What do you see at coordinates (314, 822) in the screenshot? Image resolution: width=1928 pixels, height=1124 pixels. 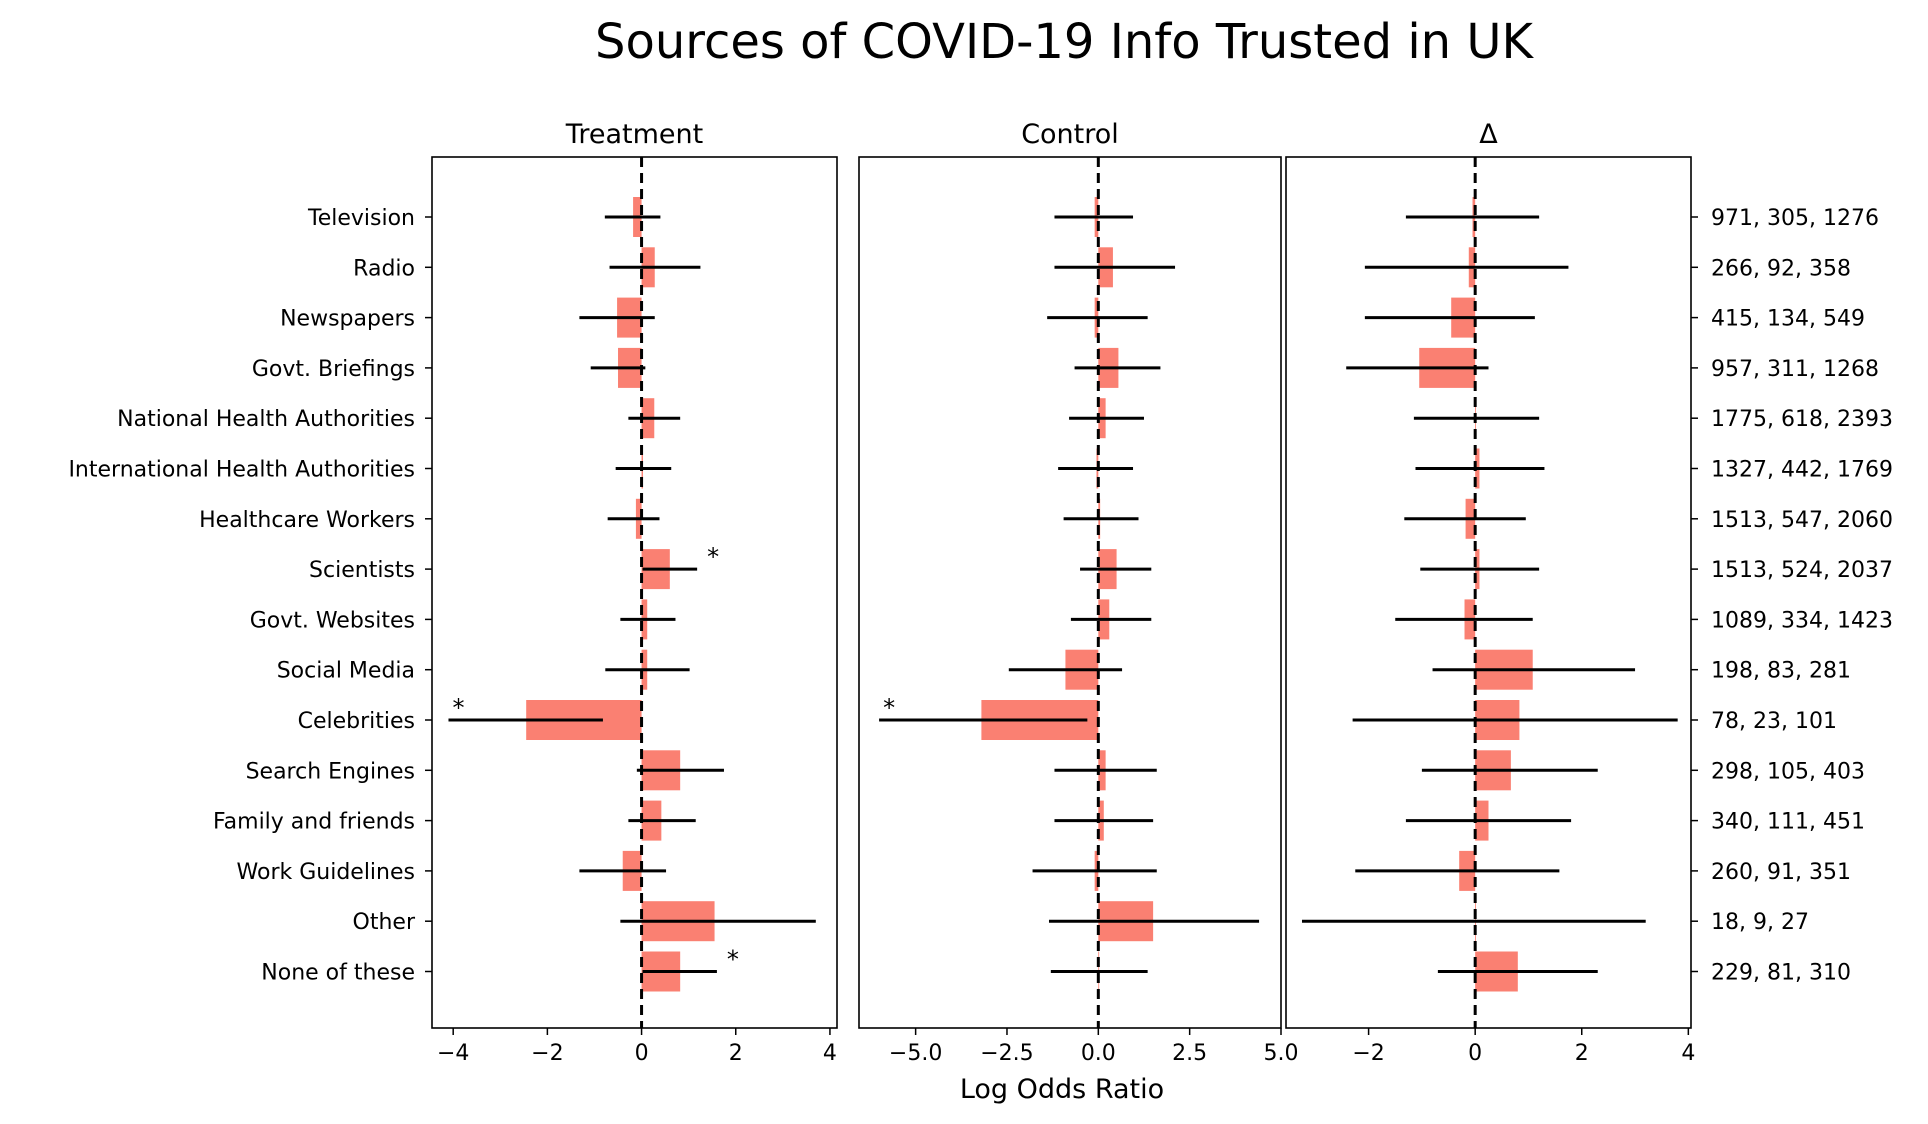 I see `category-label: Family and friends` at bounding box center [314, 822].